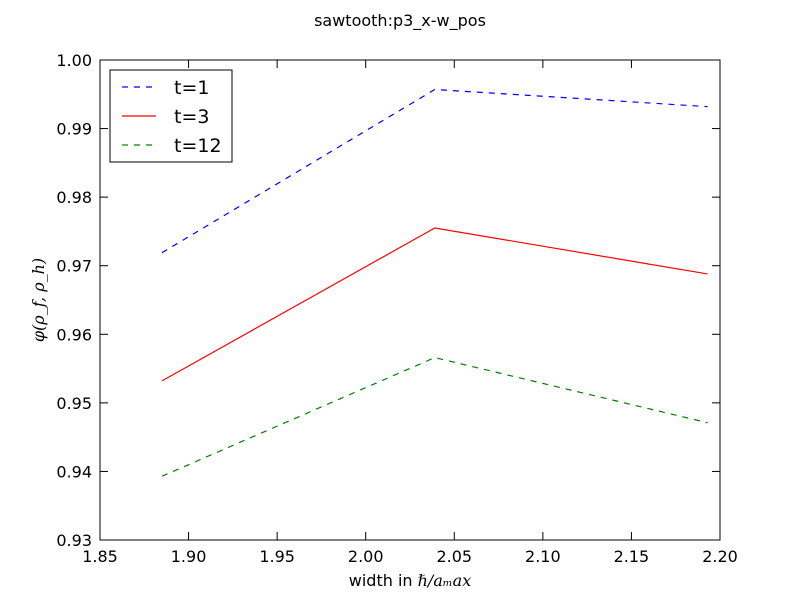 This screenshot has width=800, height=600. Describe the element at coordinates (198, 146) in the screenshot. I see `legend-label: t=12` at that location.